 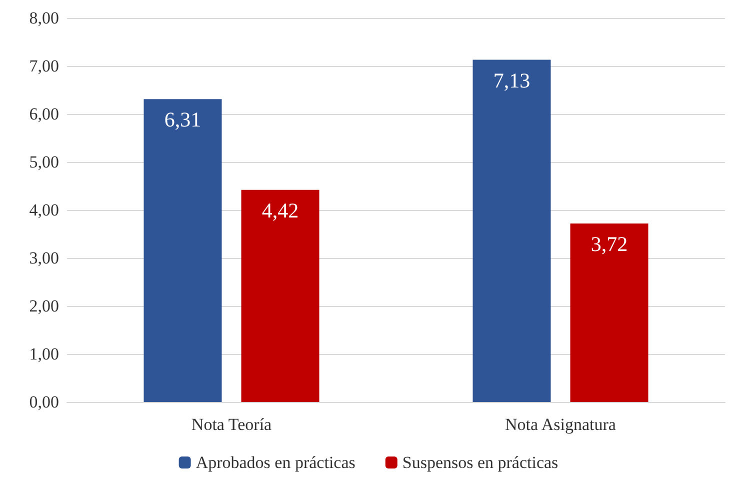 What do you see at coordinates (280, 210) in the screenshot?
I see `data-label: 4,42` at bounding box center [280, 210].